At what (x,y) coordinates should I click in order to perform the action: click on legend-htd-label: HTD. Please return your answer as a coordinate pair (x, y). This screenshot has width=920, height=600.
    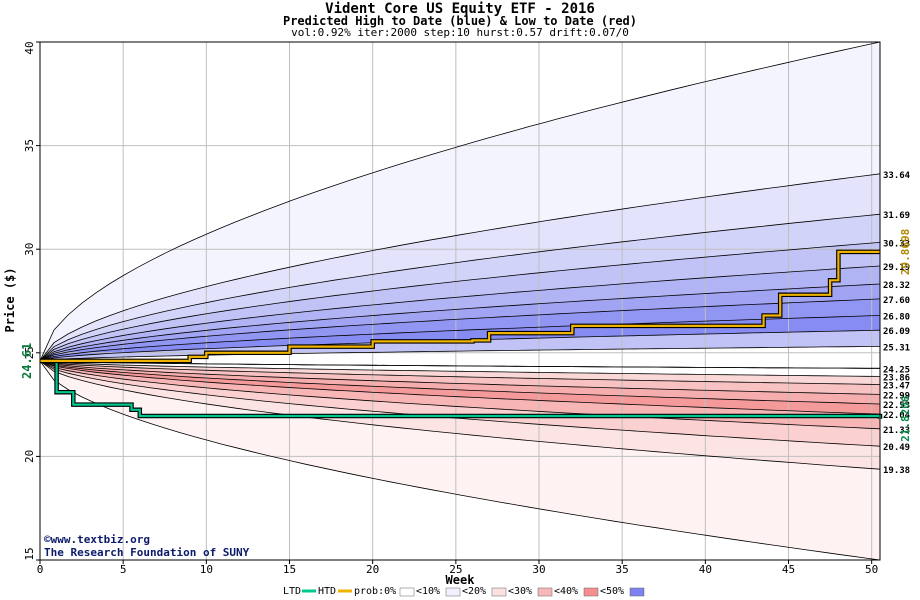
    Looking at the image, I should click on (327, 591).